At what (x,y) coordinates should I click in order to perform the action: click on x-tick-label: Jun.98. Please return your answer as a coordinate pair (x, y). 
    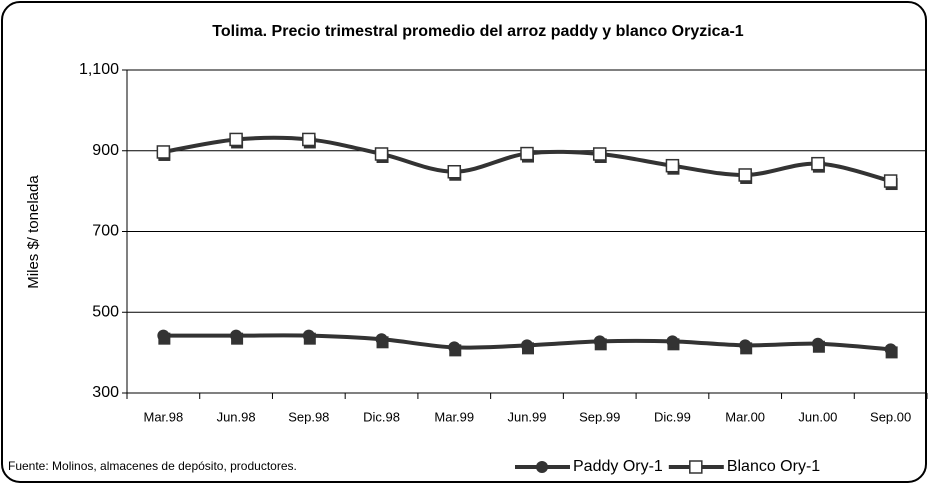
    Looking at the image, I should click on (236, 416).